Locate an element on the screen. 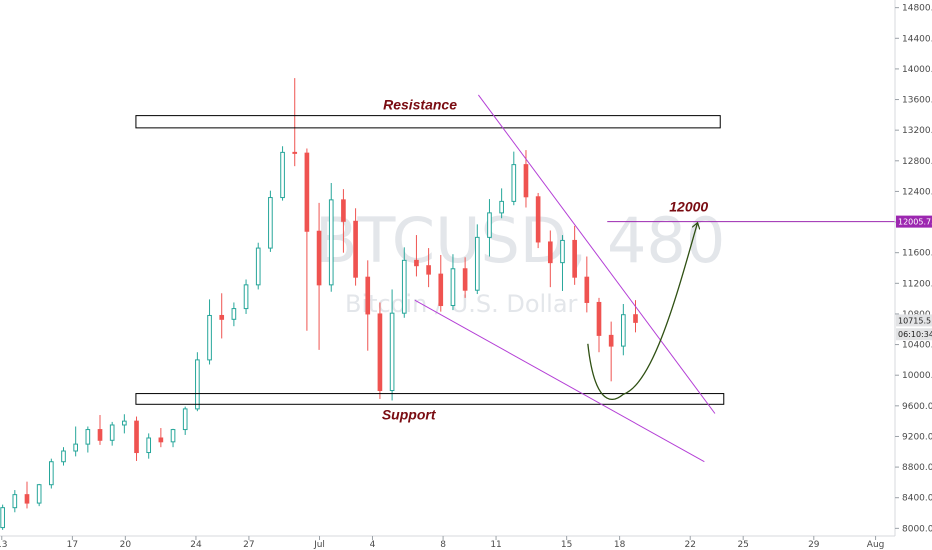 The width and height of the screenshot is (932, 550). support-label: Support is located at coordinates (409, 414).